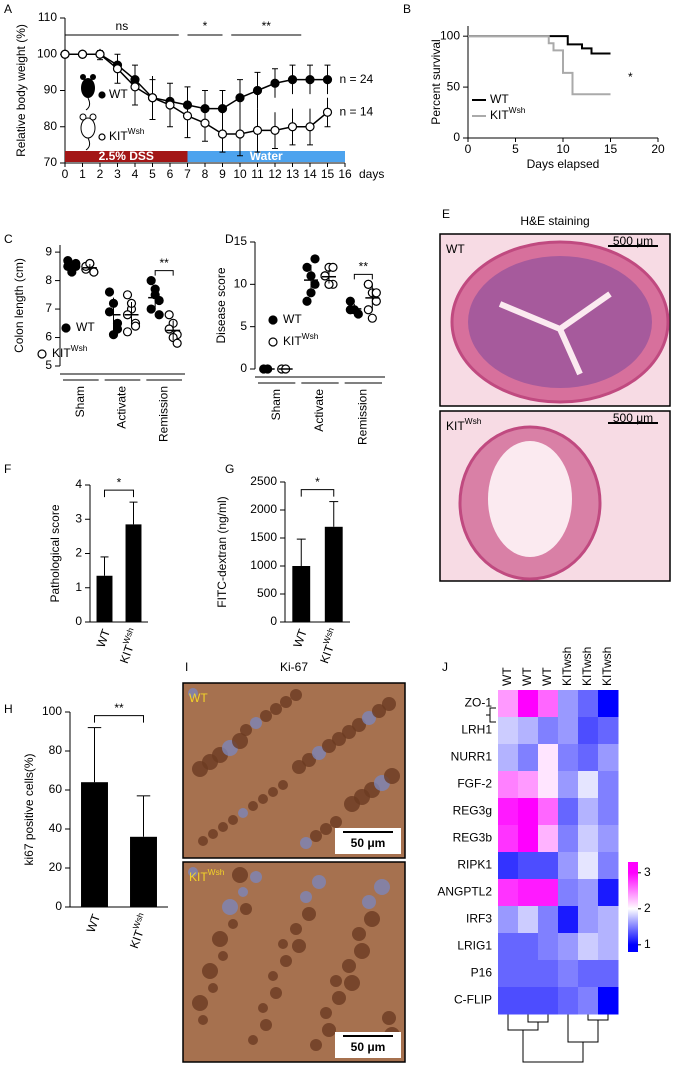 The width and height of the screenshot is (675, 1076). I want to click on image-label-base: KIT, so click(455, 426).